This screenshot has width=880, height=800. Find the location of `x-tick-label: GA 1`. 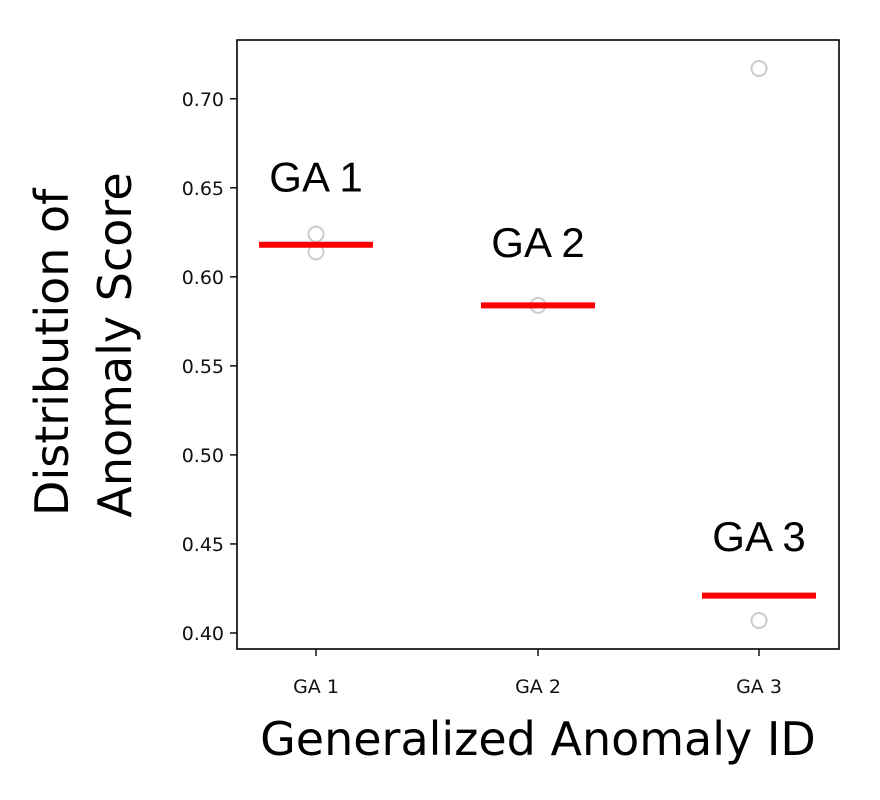

x-tick-label: GA 1 is located at coordinates (316, 687).